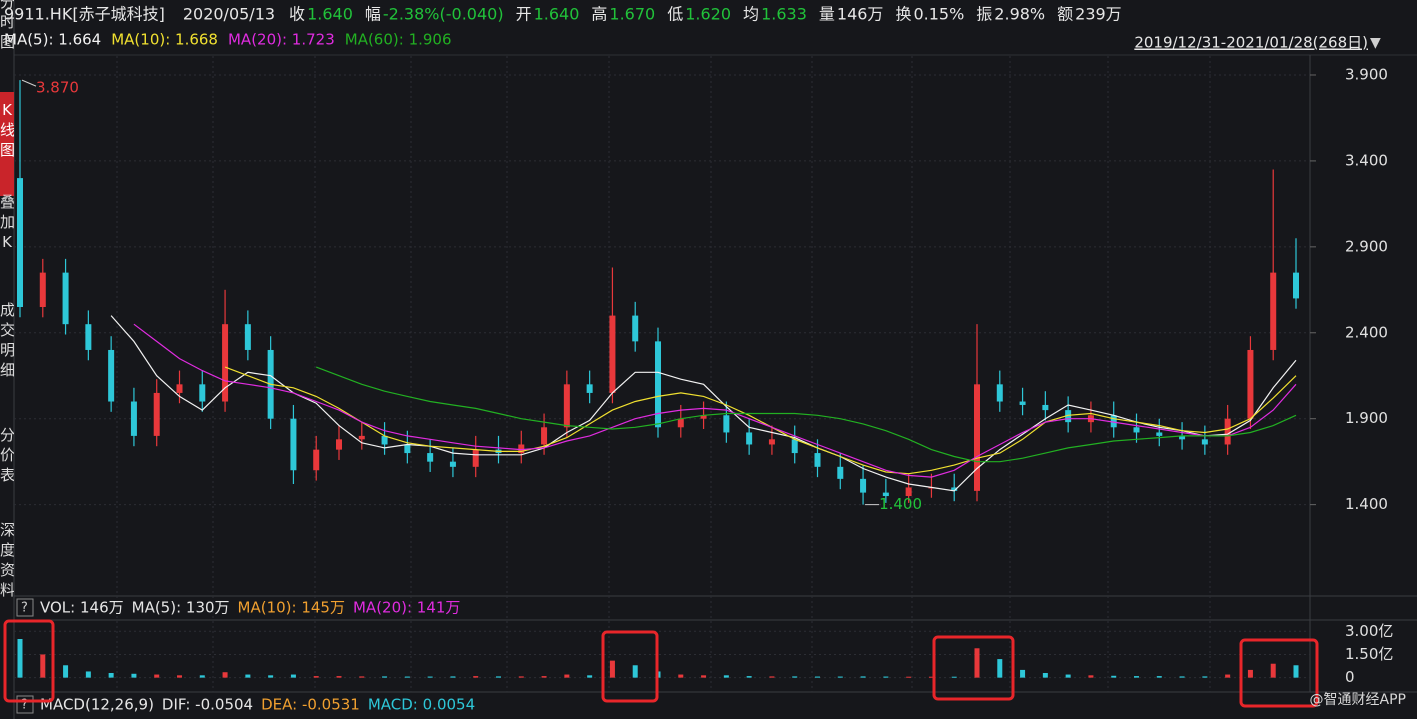 The image size is (1417, 719). Describe the element at coordinates (1375, 43) in the screenshot. I see `range-arrow: ▼` at that location.